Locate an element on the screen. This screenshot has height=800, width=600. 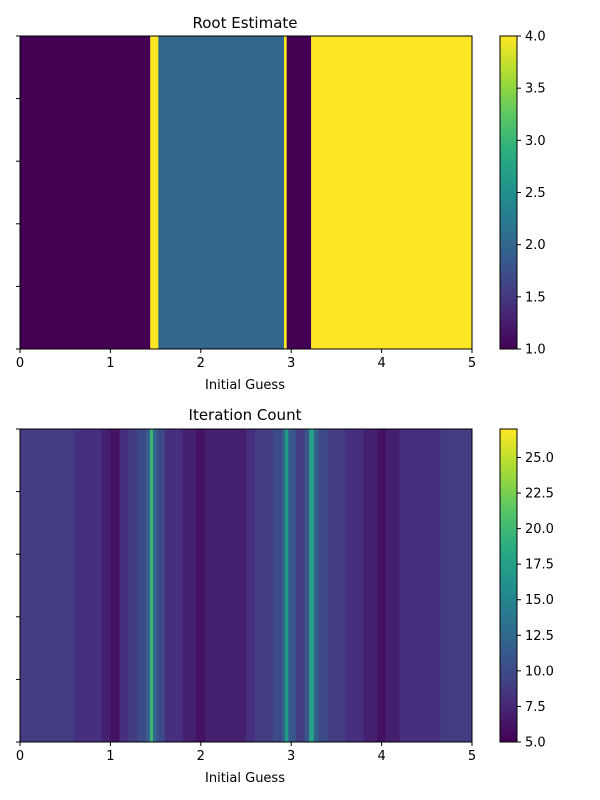
colorbar-tick-label: 2.5 is located at coordinates (535, 193).